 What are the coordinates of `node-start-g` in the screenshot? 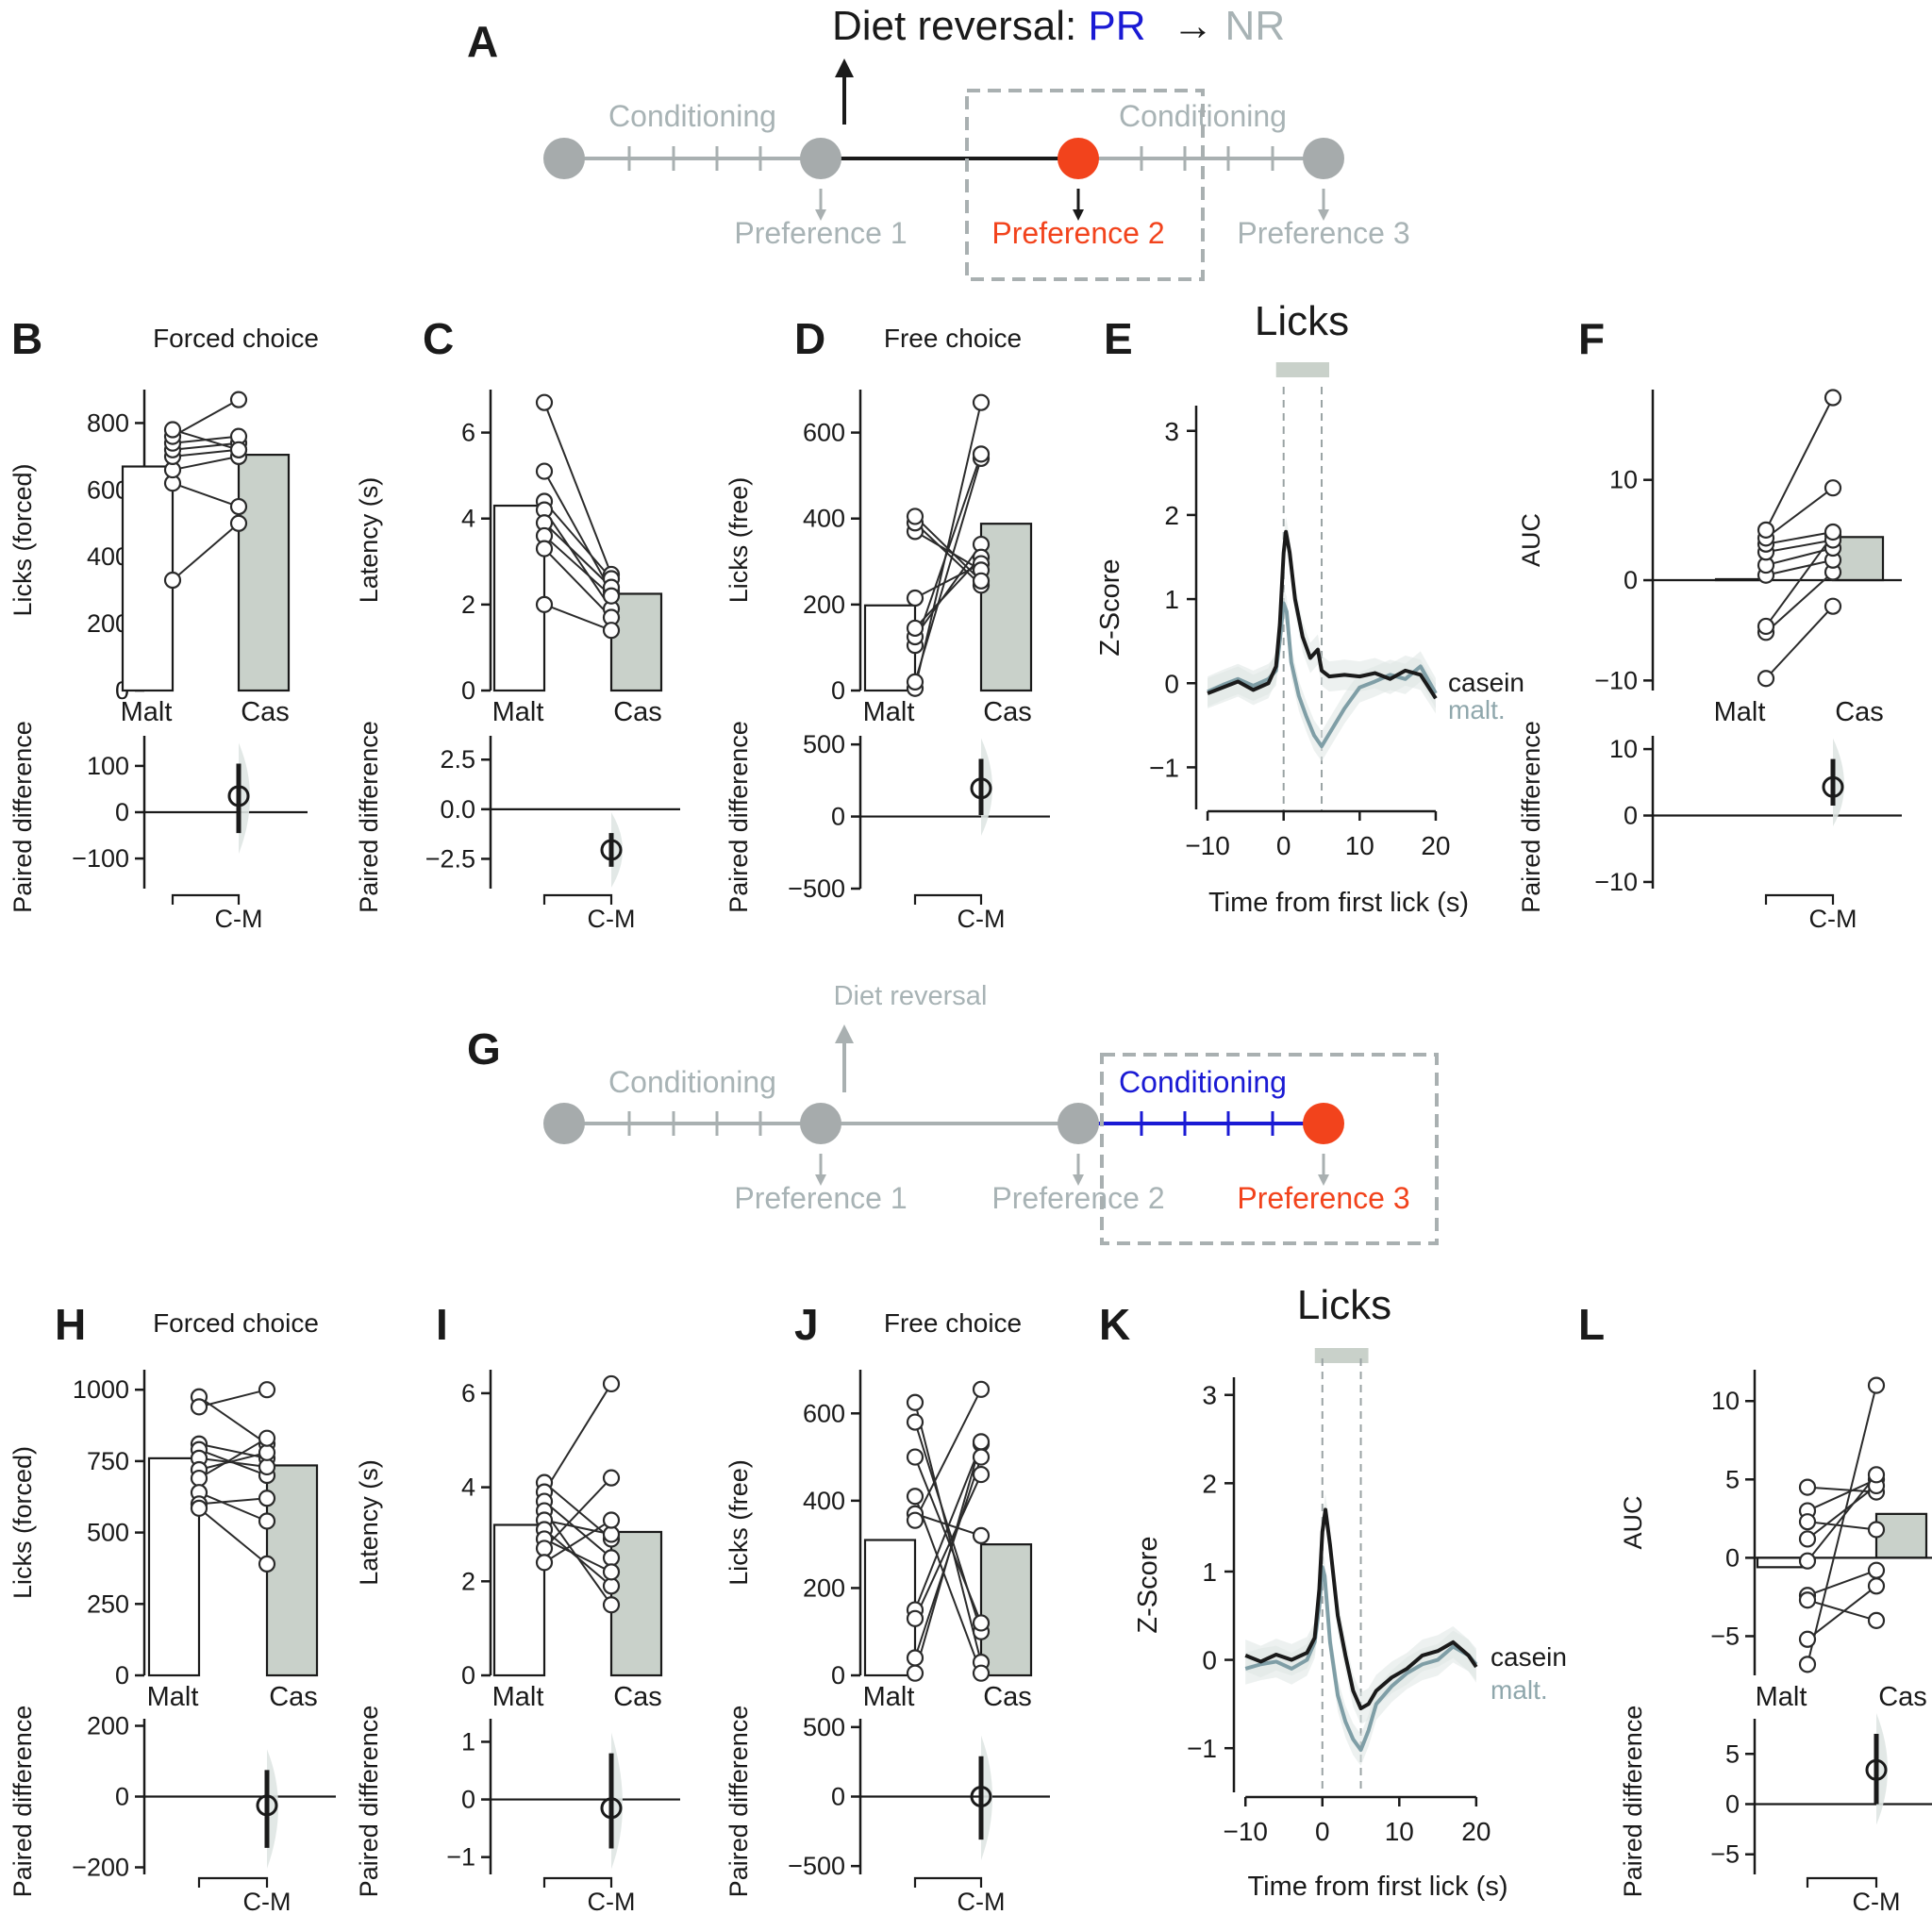 It's located at (564, 1123).